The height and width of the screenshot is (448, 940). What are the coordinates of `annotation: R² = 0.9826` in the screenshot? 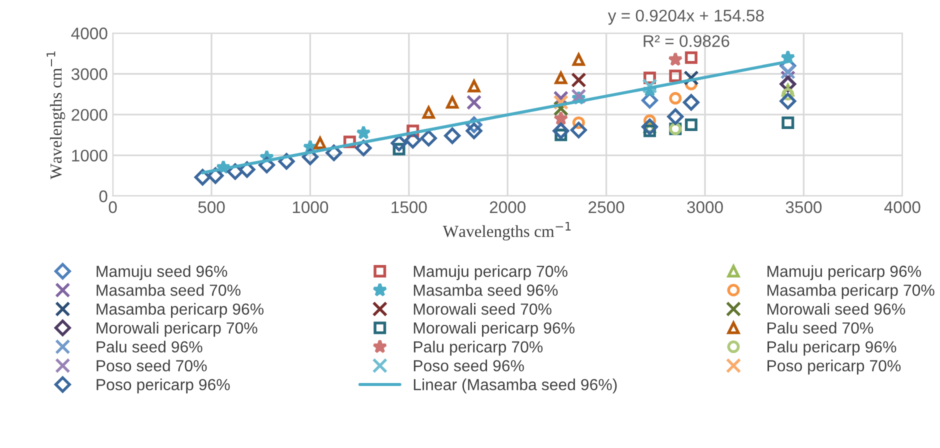 It's located at (687, 41).